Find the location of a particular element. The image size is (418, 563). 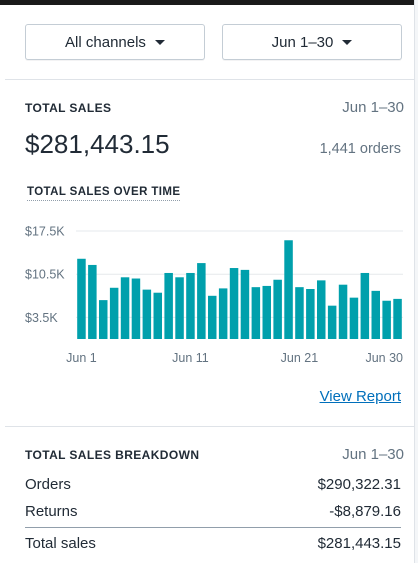

breakdown-total-rule is located at coordinates (213, 527).